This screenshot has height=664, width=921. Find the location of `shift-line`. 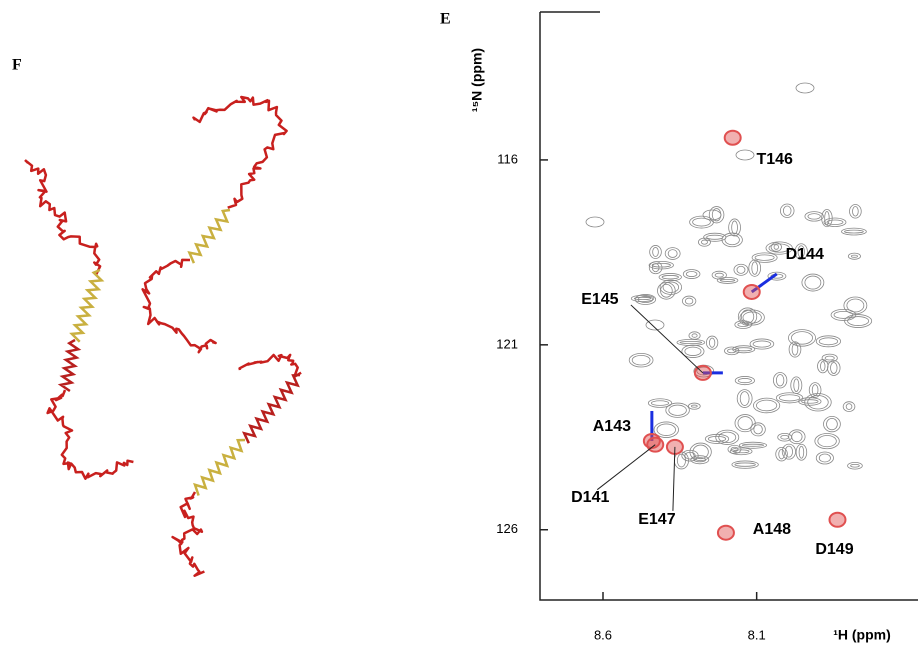

shift-line is located at coordinates (764, 283).